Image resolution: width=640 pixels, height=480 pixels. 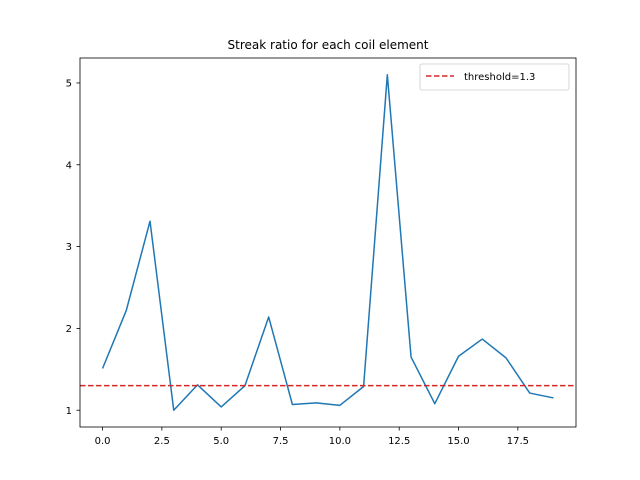 What do you see at coordinates (221, 441) in the screenshot?
I see `x-tick-label: 5.0` at bounding box center [221, 441].